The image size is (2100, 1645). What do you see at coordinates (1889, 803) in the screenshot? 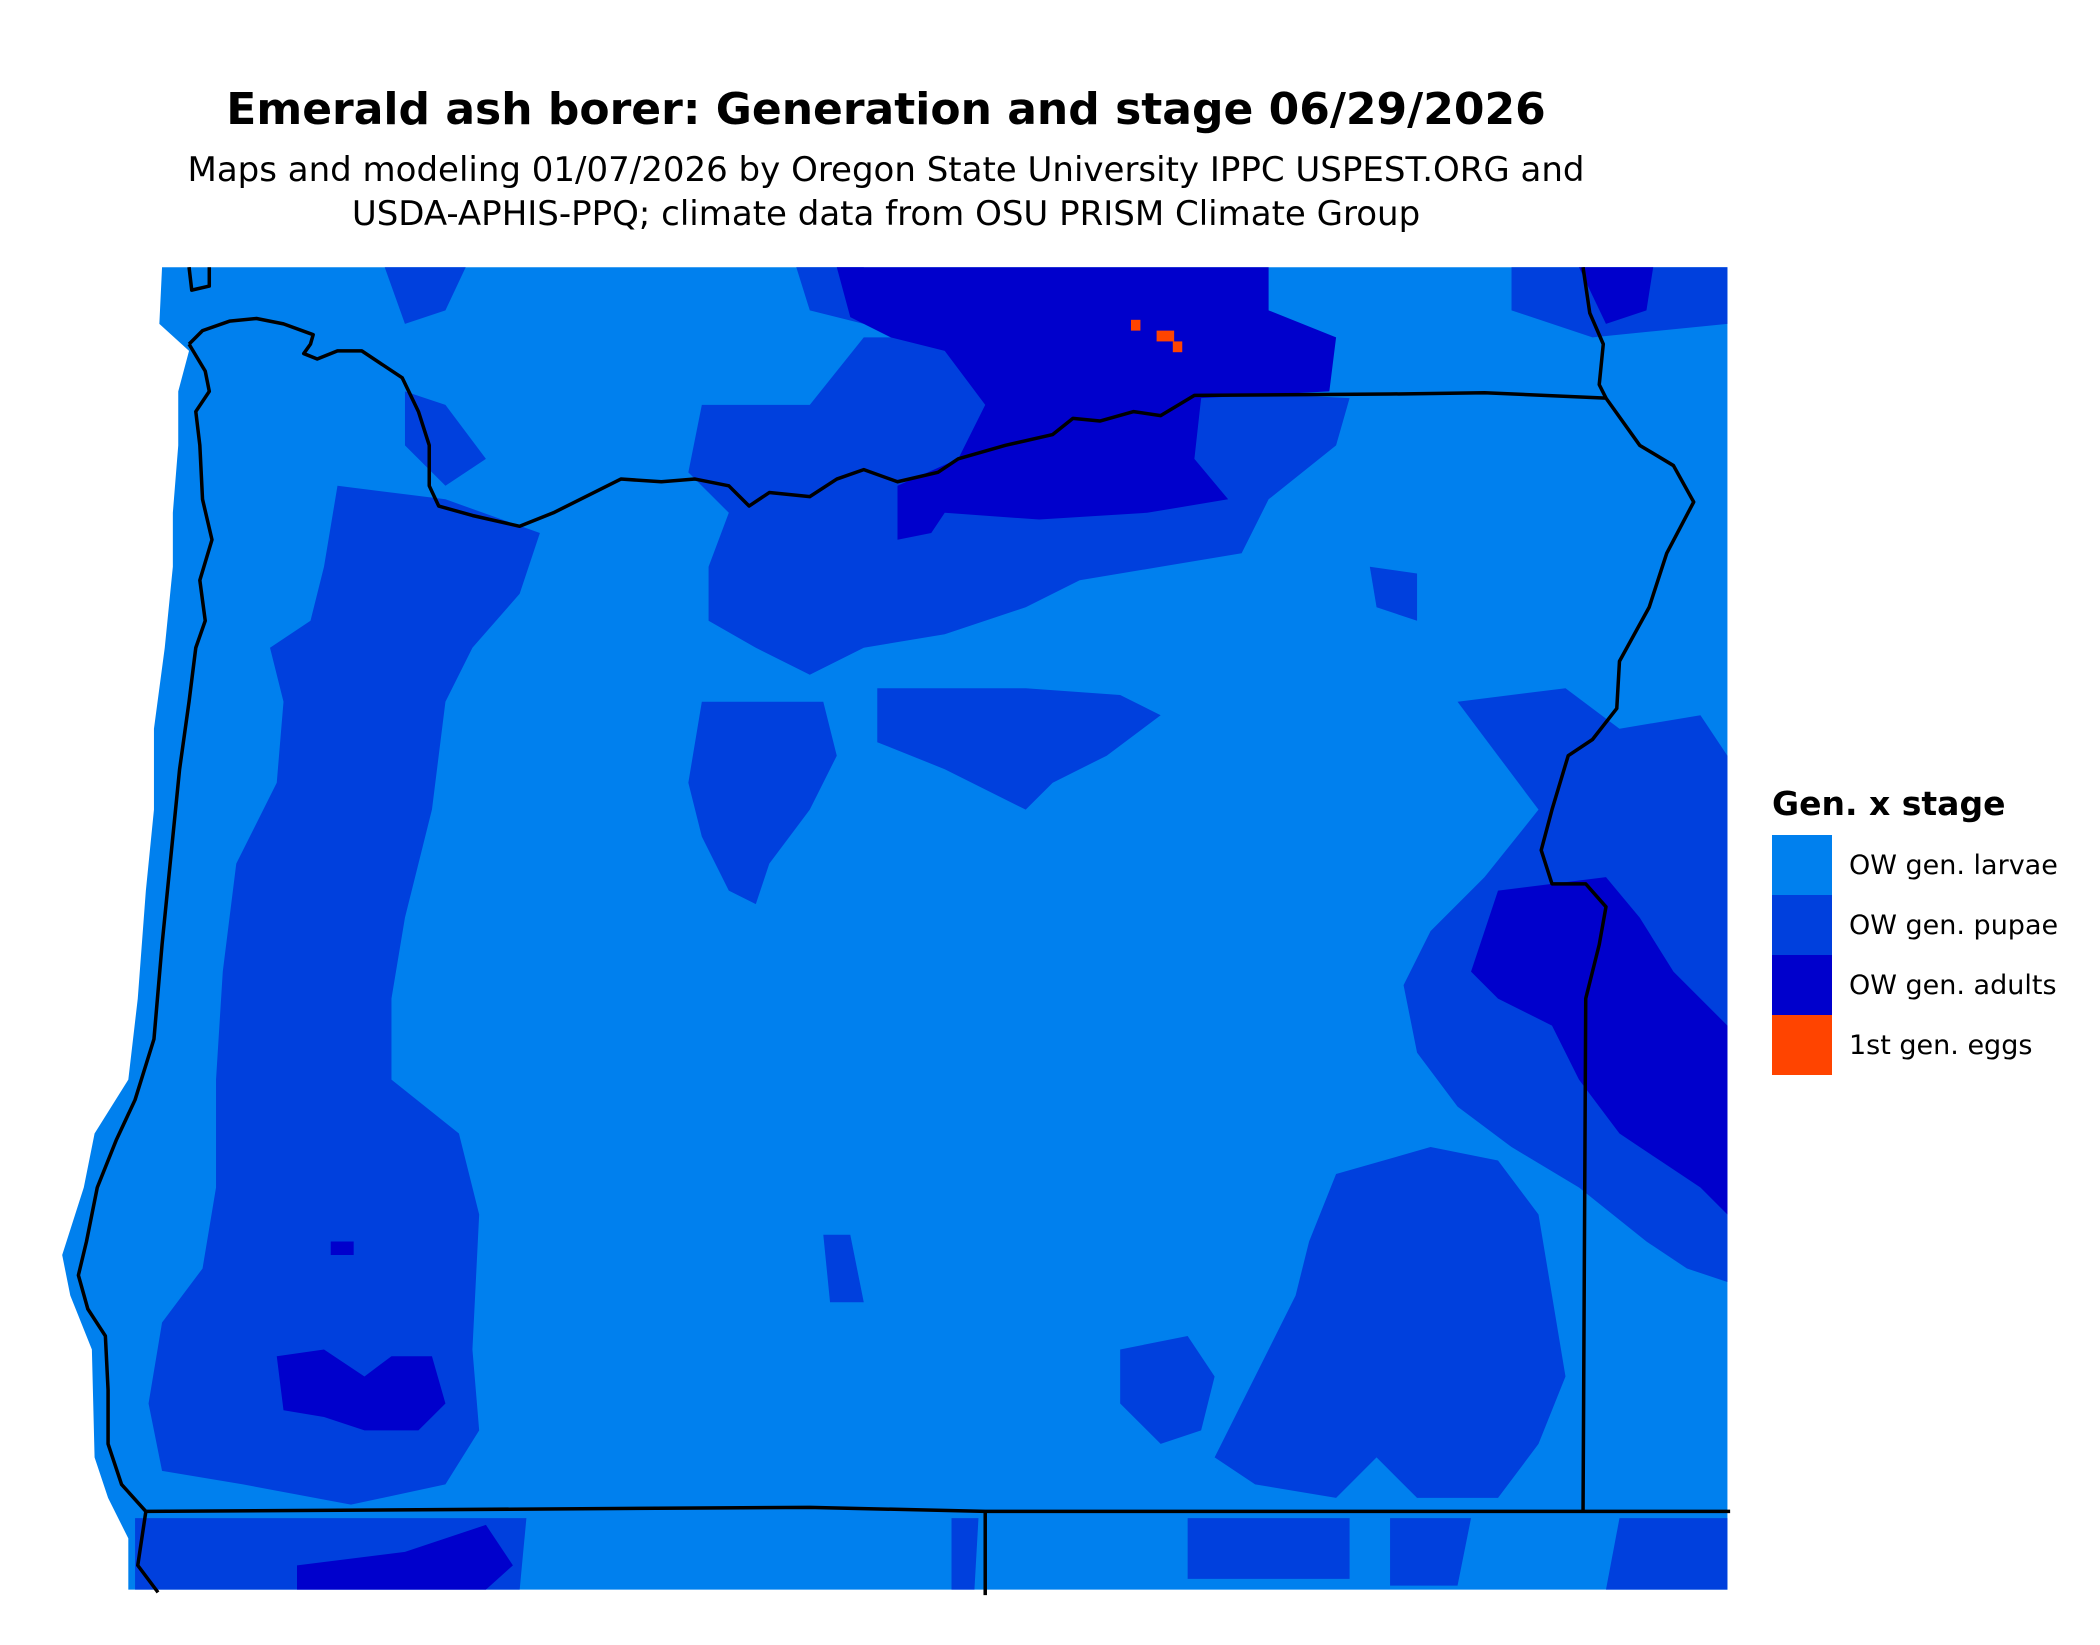
I see `legend-title: Gen. x stage` at bounding box center [1889, 803].